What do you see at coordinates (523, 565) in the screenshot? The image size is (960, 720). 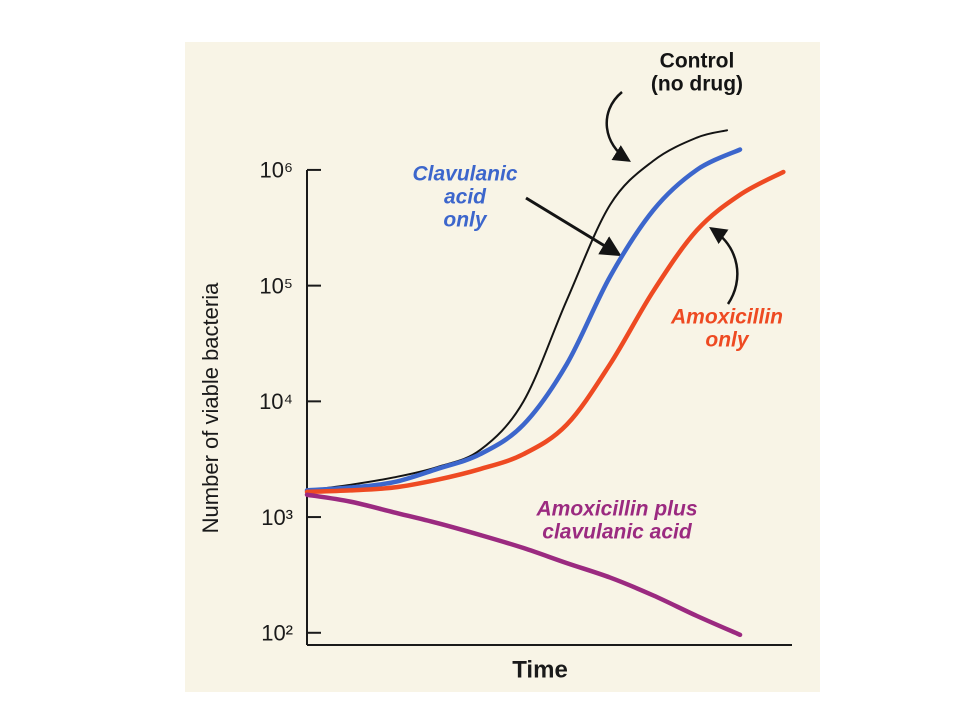 I see `series-line` at bounding box center [523, 565].